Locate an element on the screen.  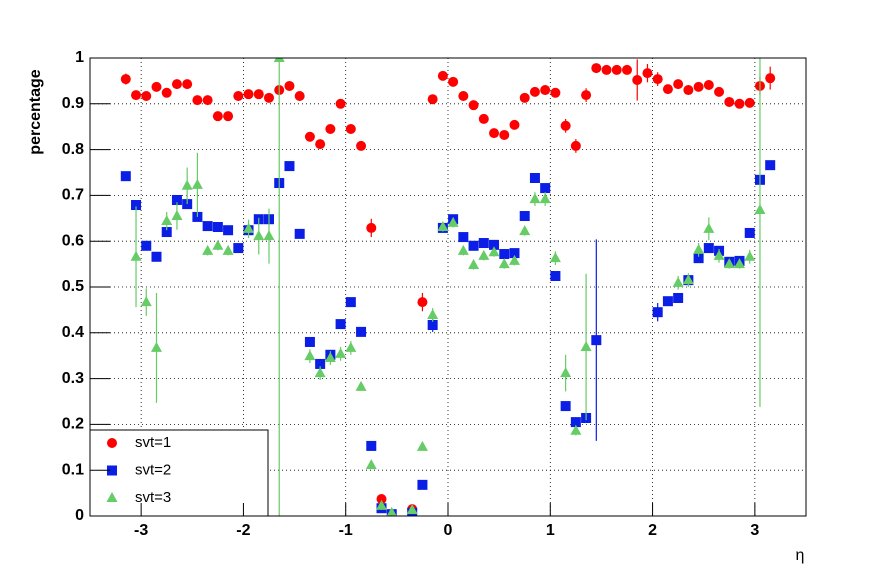
y-tick-label: 0.7 is located at coordinates (73, 195).